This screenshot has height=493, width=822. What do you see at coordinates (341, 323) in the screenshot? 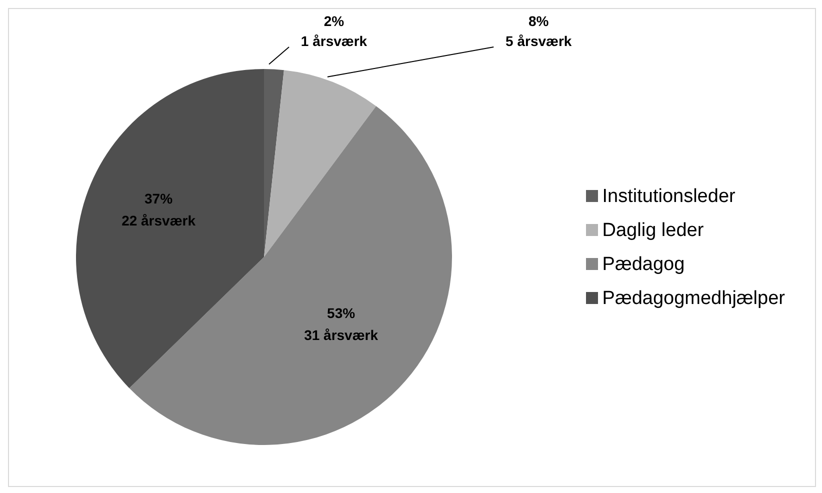
I see `data-label: 53% 31 årsværk` at bounding box center [341, 323].